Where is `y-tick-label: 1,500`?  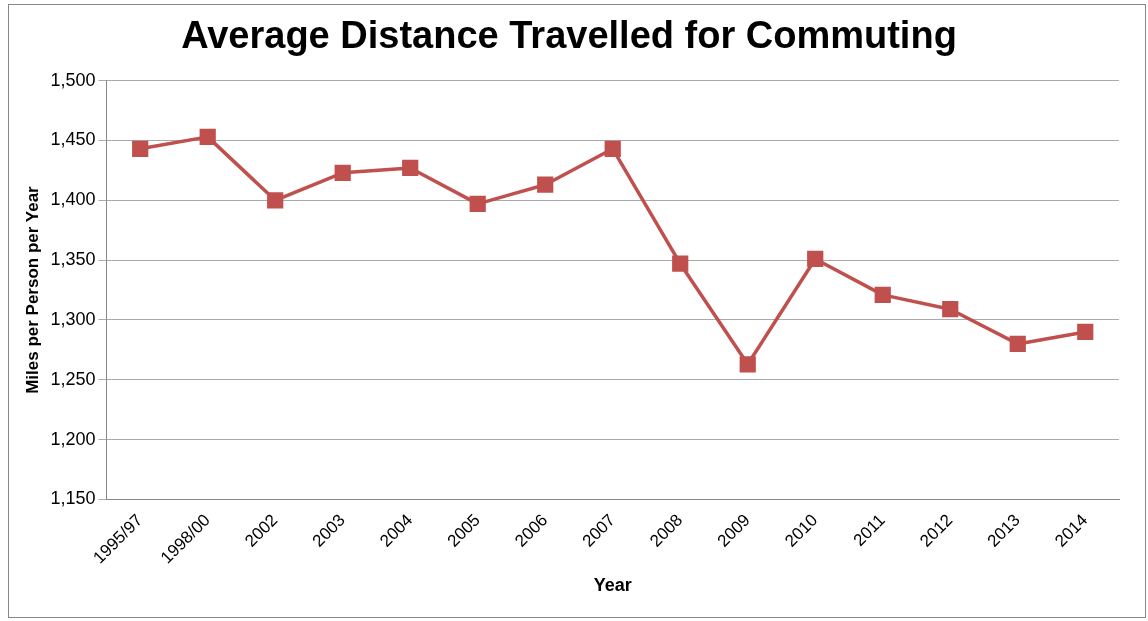 y-tick-label: 1,500 is located at coordinates (73, 79).